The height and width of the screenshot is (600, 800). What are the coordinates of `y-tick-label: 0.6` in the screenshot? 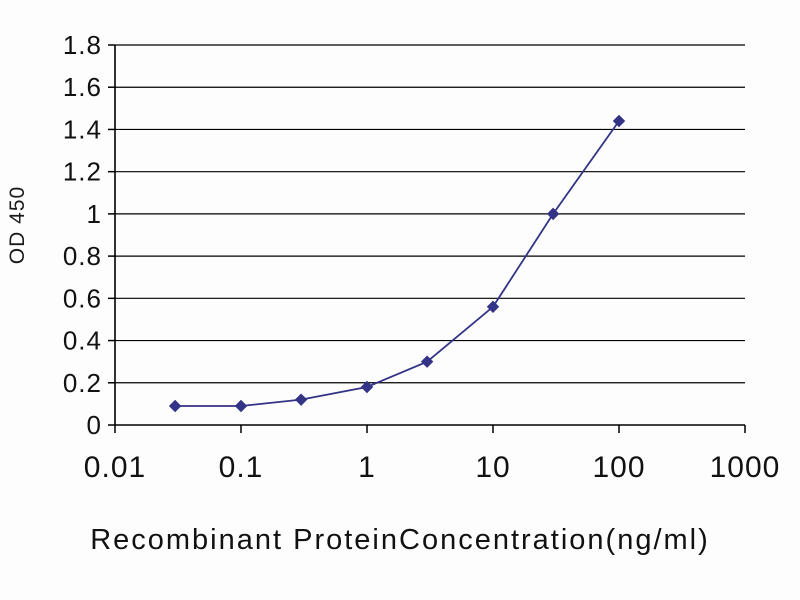 It's located at (82, 298).